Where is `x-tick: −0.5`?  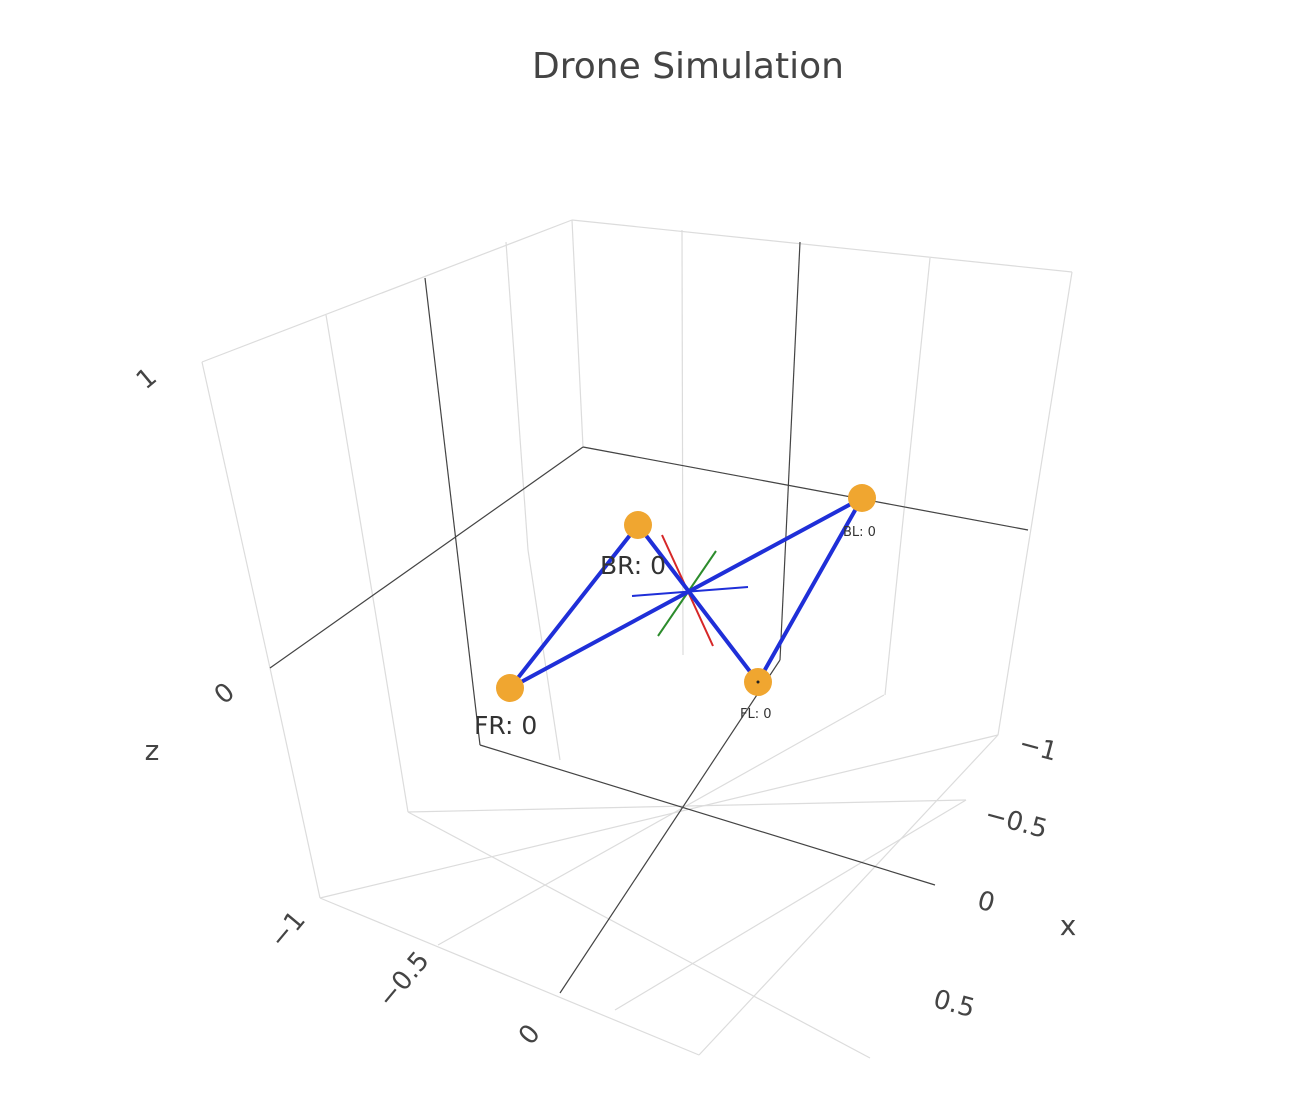 x-tick: −0.5 is located at coordinates (1016, 822).